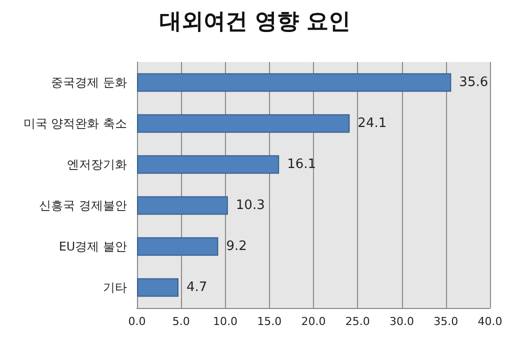 The height and width of the screenshot is (338, 510). Describe the element at coordinates (97, 165) in the screenshot. I see `y-tick-label: 엔저장기화` at that location.